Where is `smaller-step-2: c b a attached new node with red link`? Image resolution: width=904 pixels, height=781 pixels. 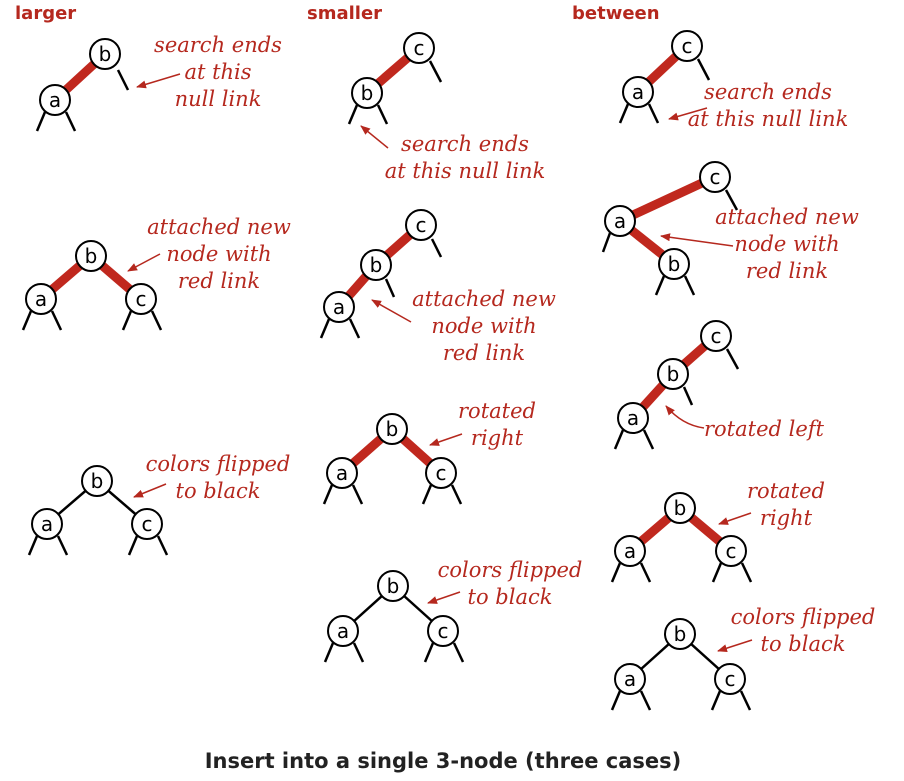 smaller-step-2: c b a attached new node with red link is located at coordinates (437, 287).